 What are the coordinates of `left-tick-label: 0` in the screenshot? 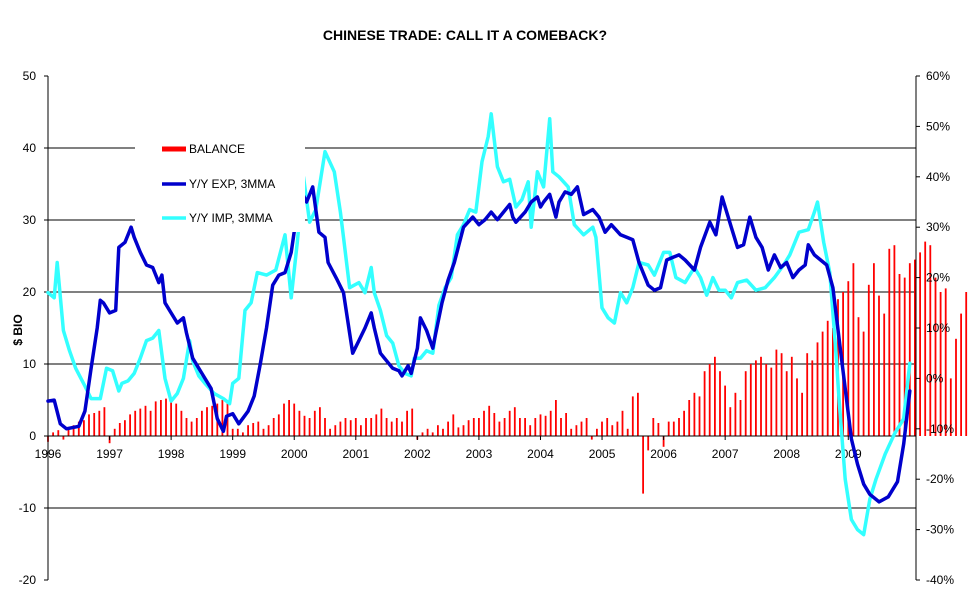 It's located at (32, 436).